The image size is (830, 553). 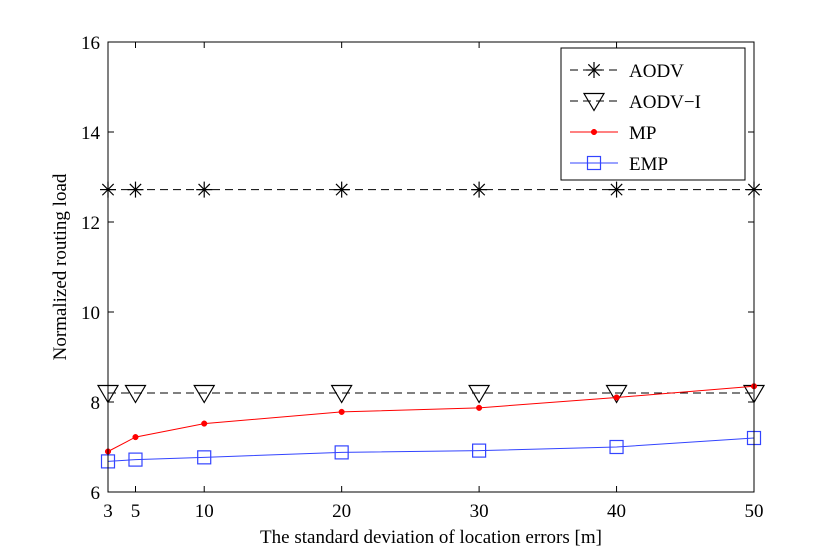 I want to click on legend-marker-mp, so click(x=594, y=132).